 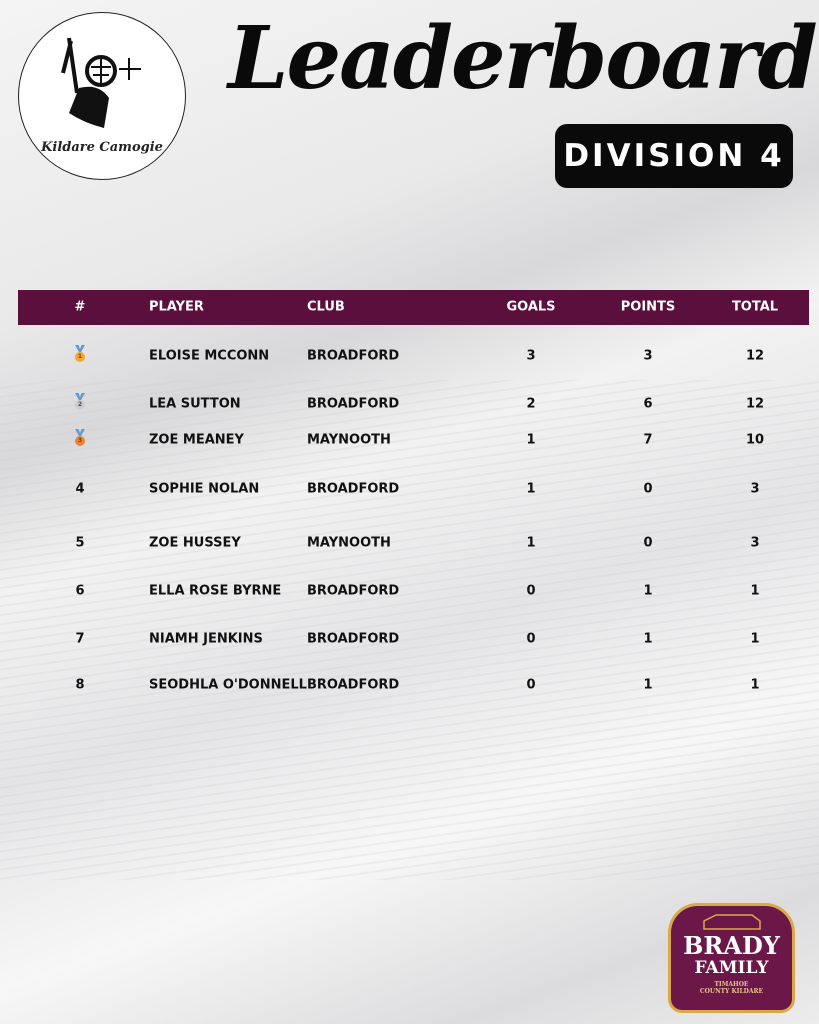 I want to click on cell-rank: 8, so click(x=80, y=685).